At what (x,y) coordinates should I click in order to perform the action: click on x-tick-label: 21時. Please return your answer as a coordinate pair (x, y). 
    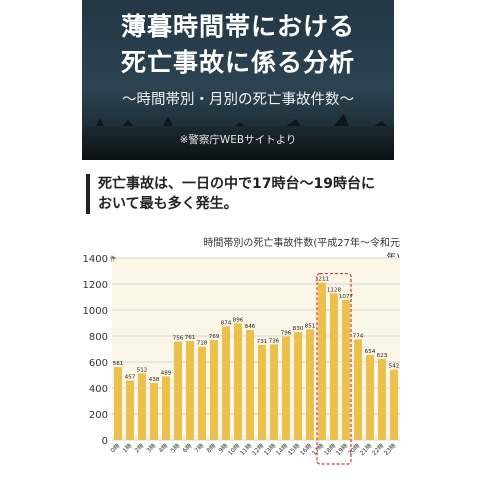
    Looking at the image, I should click on (365, 449).